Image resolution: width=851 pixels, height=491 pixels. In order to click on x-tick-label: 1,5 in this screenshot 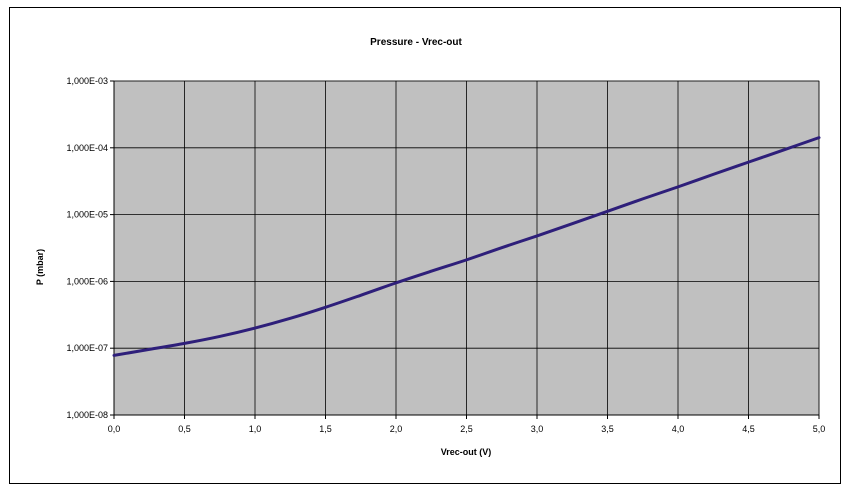, I will do `click(325, 429)`.